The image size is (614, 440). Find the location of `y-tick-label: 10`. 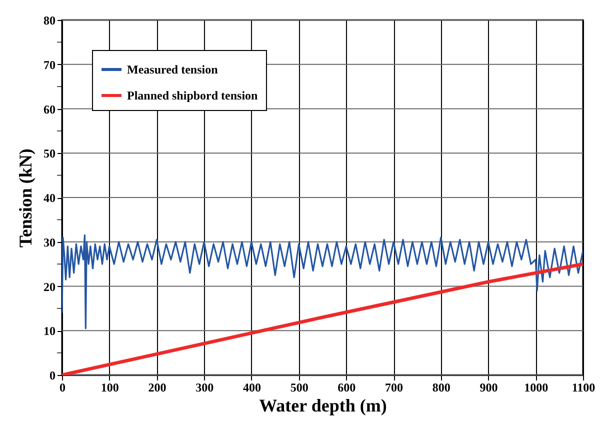

y-tick-label: 10 is located at coordinates (50, 331).